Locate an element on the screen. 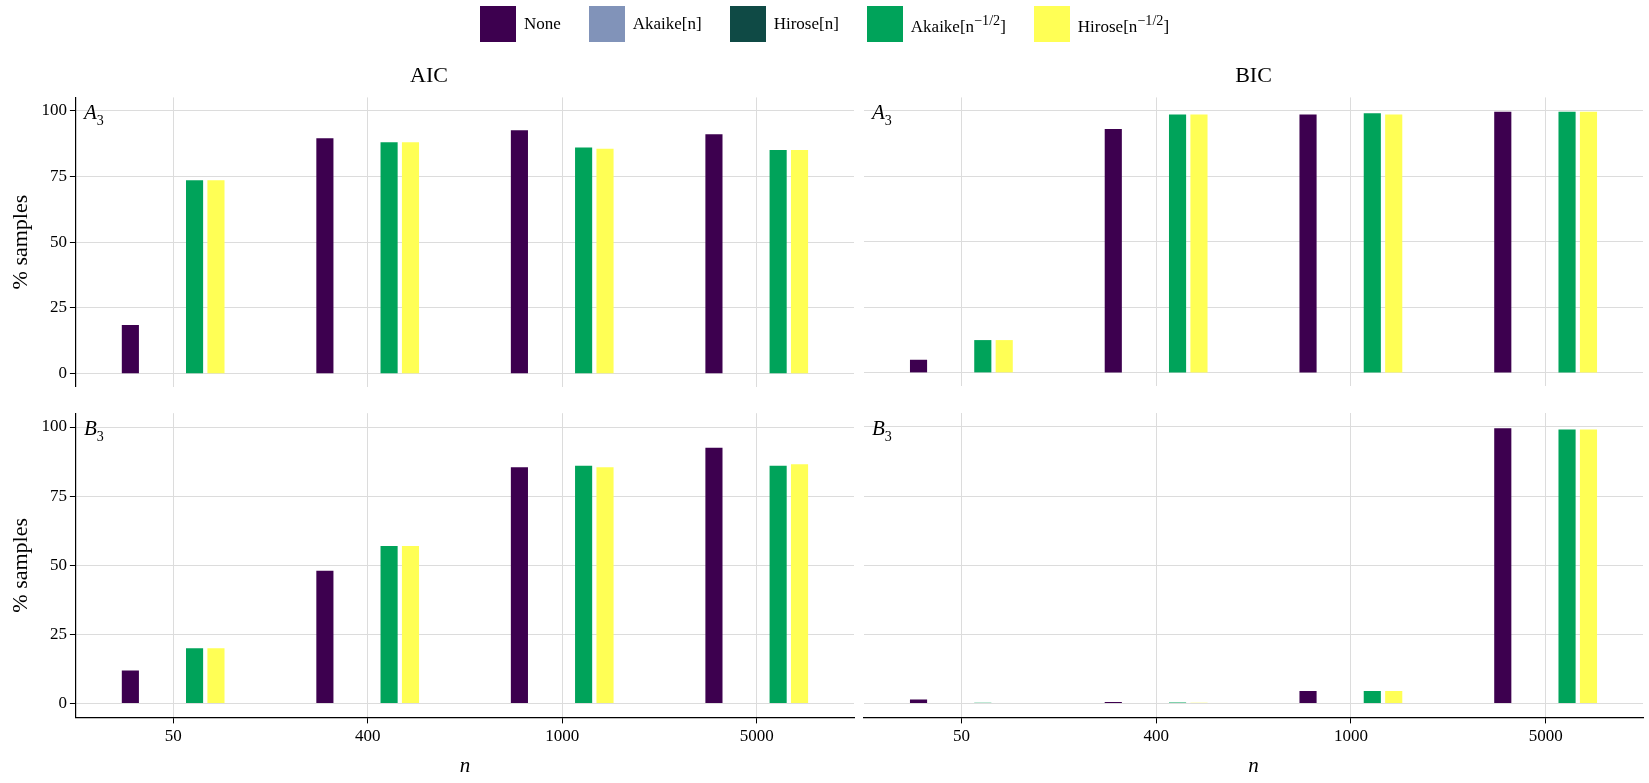 Image resolution: width=1649 pixels, height=783 pixels. legend-label: Akaike[n$^{−1/2}$] is located at coordinates (958, 24).